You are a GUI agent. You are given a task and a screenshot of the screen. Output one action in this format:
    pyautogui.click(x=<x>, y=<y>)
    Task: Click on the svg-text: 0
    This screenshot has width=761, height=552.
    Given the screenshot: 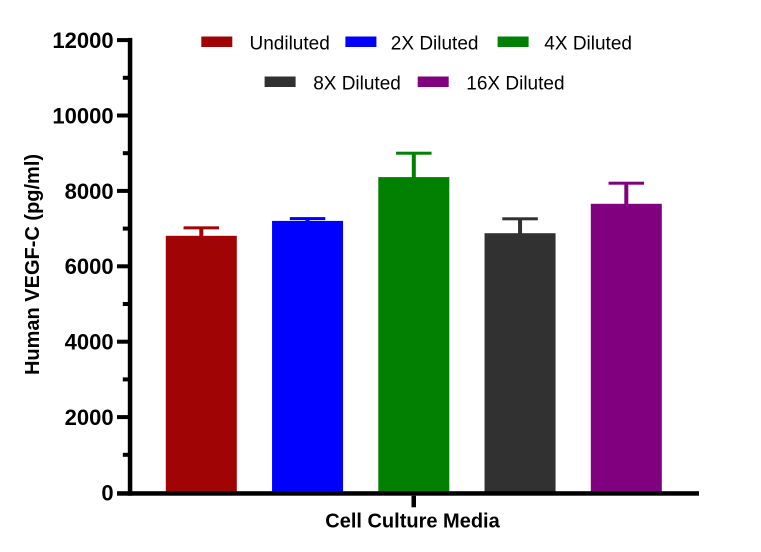 What is the action you would take?
    pyautogui.click(x=107, y=492)
    